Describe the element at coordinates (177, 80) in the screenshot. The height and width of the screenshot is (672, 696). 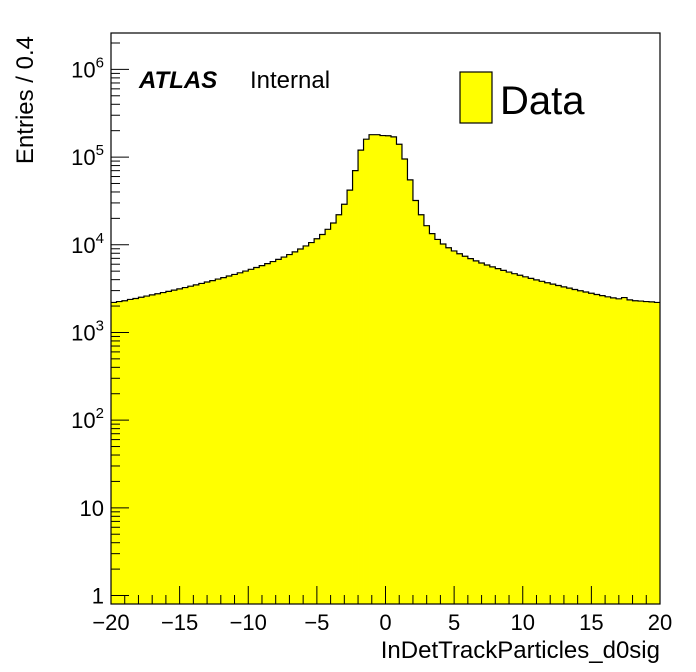
I see `atlas-label: ATLAS` at that location.